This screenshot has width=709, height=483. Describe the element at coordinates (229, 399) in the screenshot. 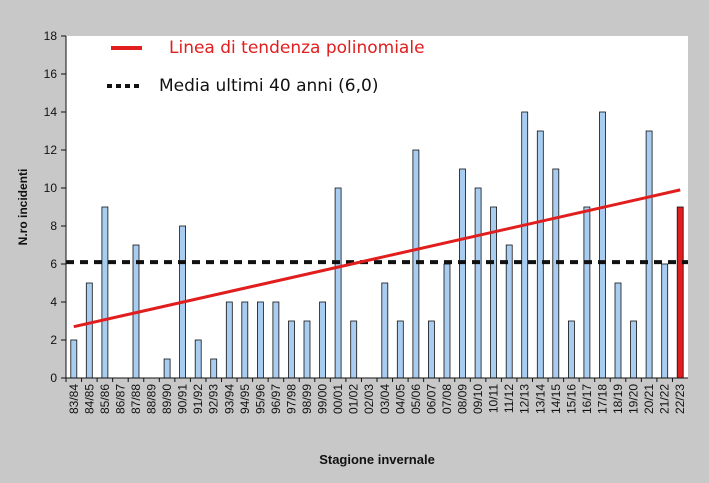

I see `x-tick-label: 93/94` at that location.